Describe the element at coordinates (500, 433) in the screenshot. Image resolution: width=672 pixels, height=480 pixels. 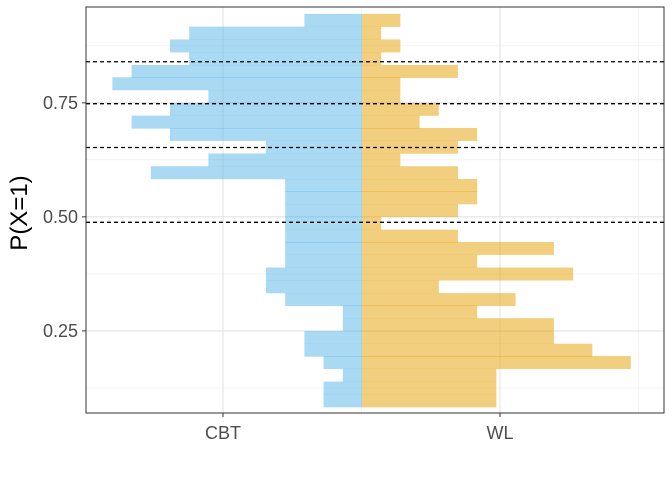
I see `x-tick-label: WL` at that location.